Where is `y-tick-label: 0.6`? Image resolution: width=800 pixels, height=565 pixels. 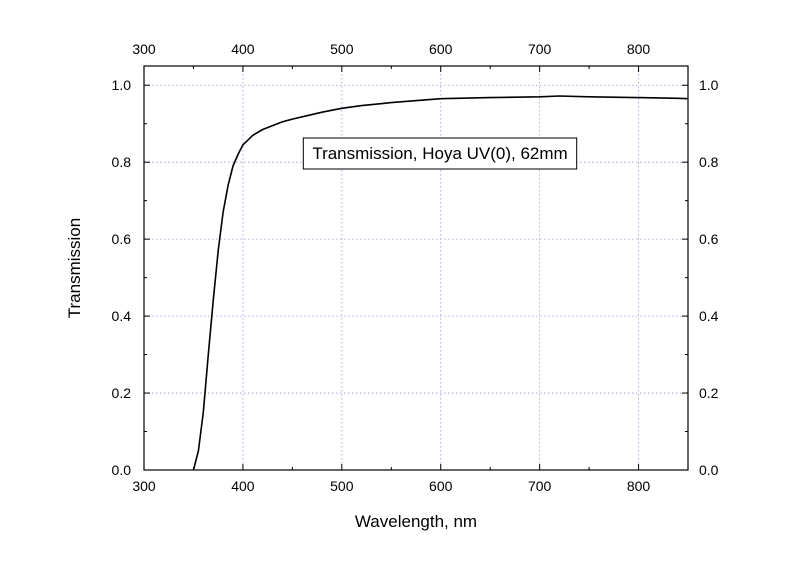 y-tick-label: 0.6 is located at coordinates (122, 239).